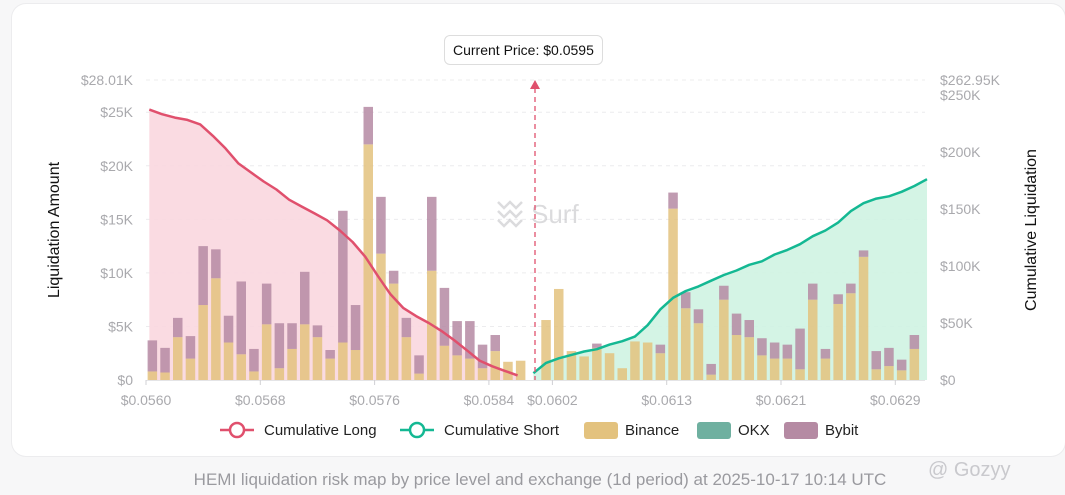 The width and height of the screenshot is (1065, 495). I want to click on right-tick-label: $0, so click(948, 380).